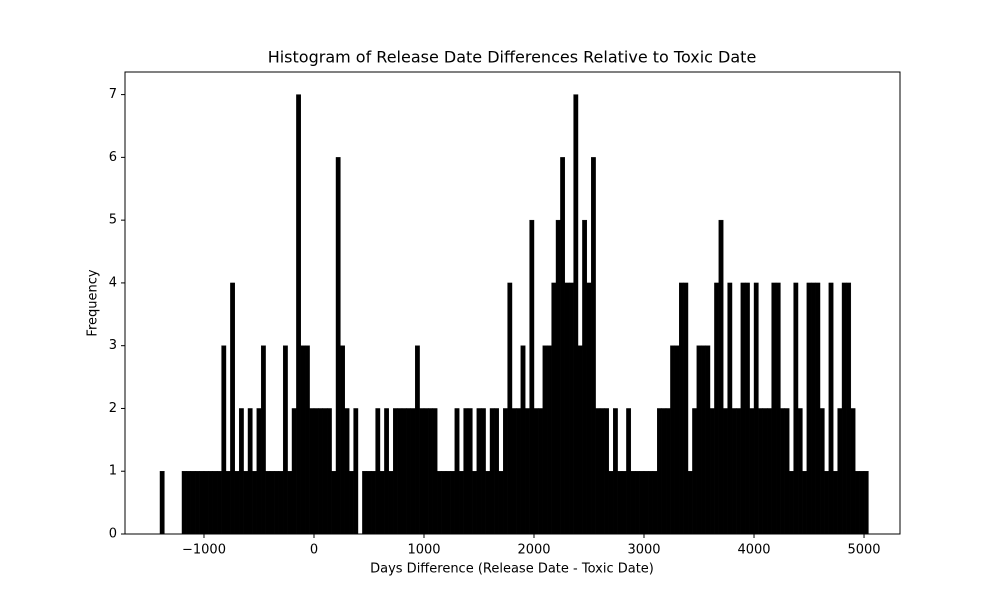 The height and width of the screenshot is (600, 1000). What do you see at coordinates (533, 550) in the screenshot?
I see `x-tick-label: 2000` at bounding box center [533, 550].